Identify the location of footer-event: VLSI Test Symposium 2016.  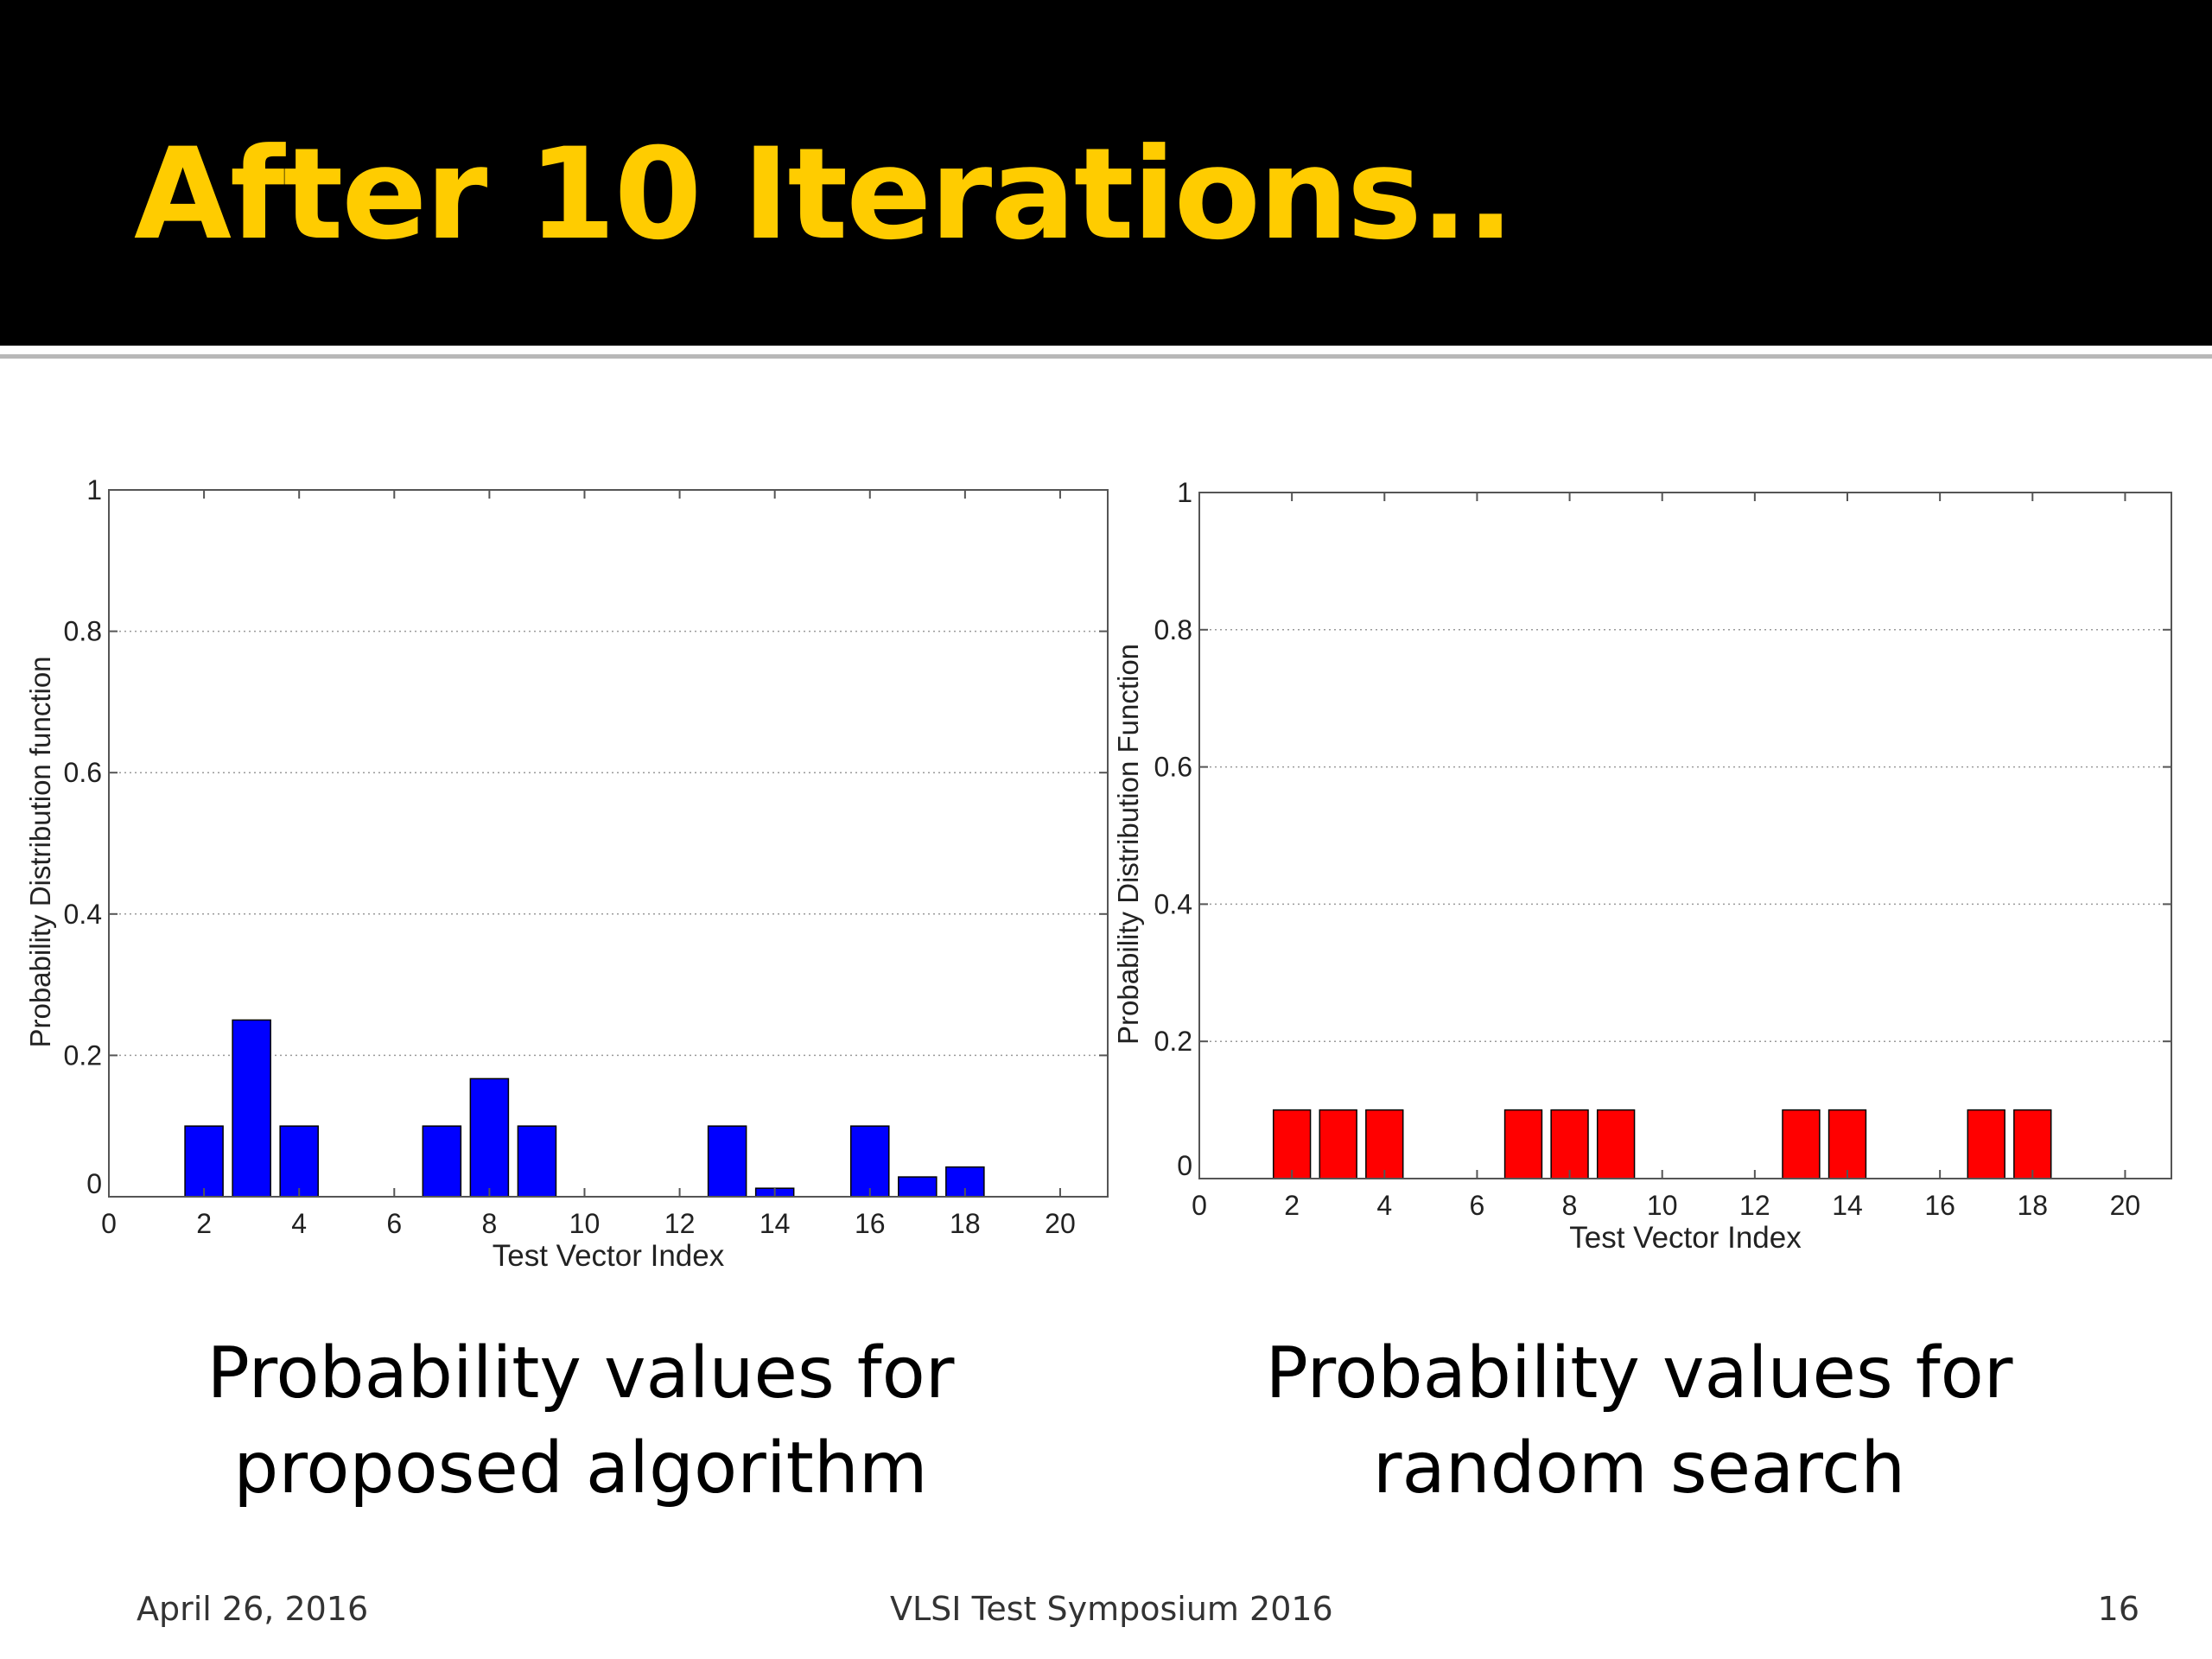
(1111, 1609).